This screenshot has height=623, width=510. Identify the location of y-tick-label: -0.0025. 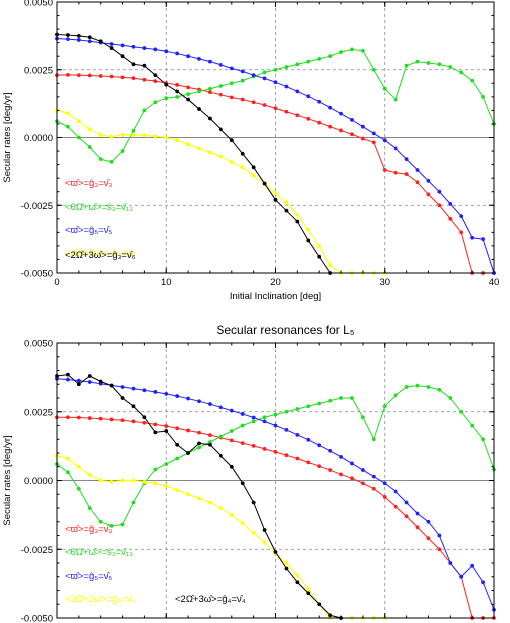
(37, 206).